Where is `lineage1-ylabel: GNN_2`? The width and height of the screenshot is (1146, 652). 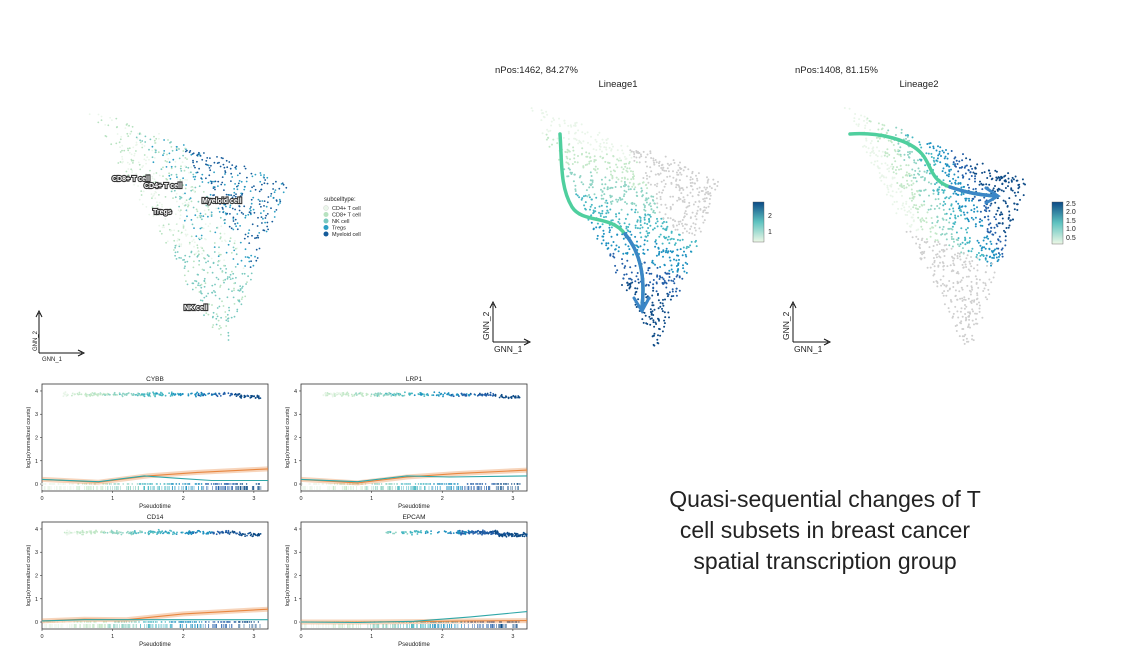 lineage1-ylabel: GNN_2 is located at coordinates (486, 325).